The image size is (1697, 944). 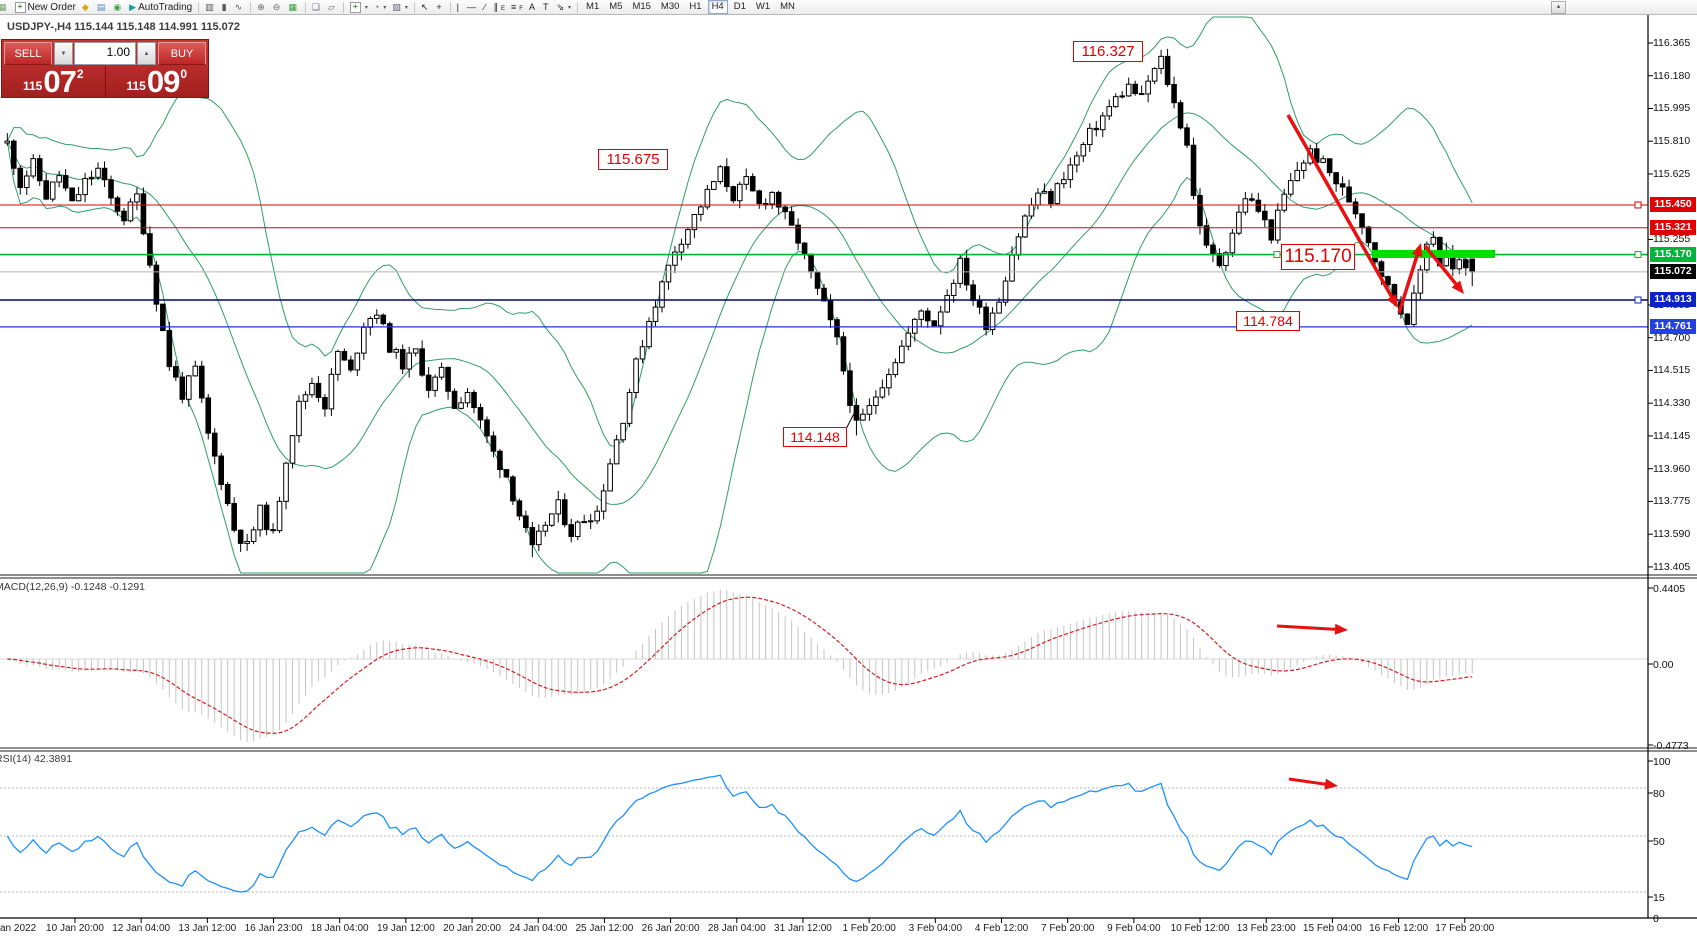 I want to click on text-tool: A, so click(x=531, y=7).